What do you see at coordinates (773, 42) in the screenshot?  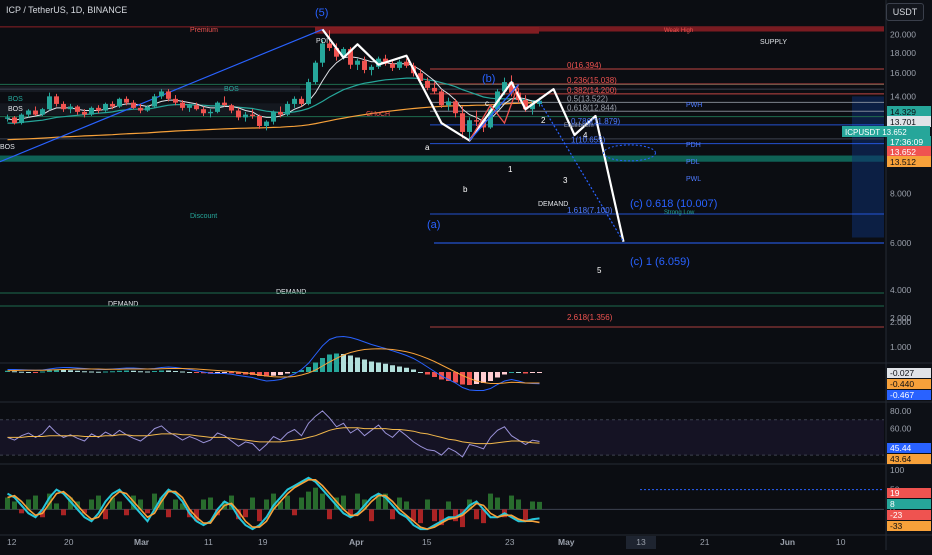 I see `zone-label: SUPPLY` at bounding box center [773, 42].